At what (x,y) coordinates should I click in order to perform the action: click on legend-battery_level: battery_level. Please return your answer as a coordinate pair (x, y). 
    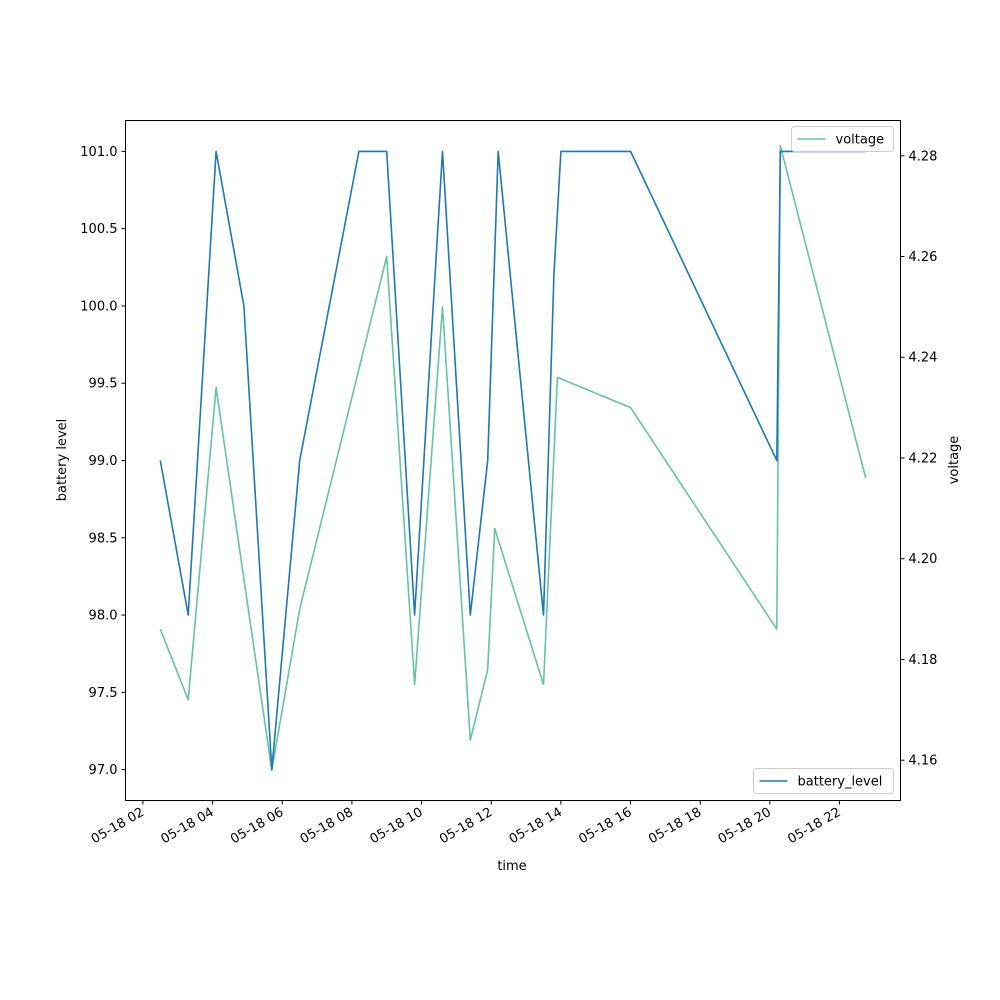
    Looking at the image, I should click on (823, 781).